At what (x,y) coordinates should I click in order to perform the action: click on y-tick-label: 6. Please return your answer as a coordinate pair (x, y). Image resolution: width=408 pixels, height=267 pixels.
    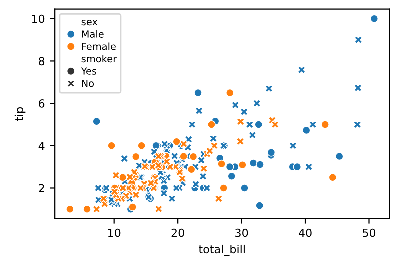
    Looking at the image, I should click on (42, 104).